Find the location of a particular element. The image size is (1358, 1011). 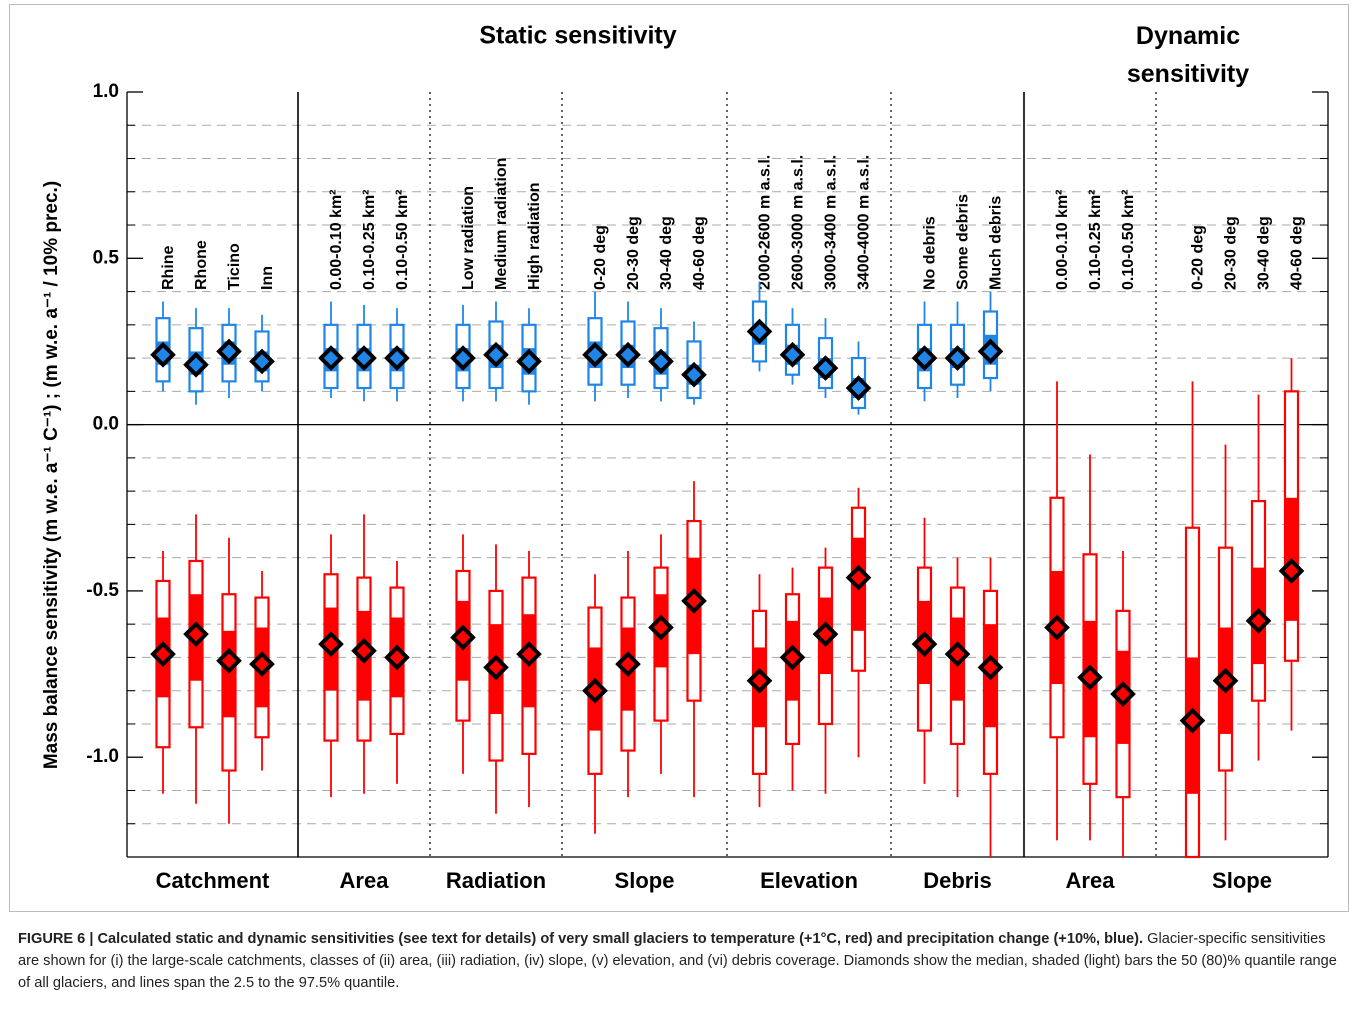

static-title: Static sensitivity is located at coordinates (577, 36).